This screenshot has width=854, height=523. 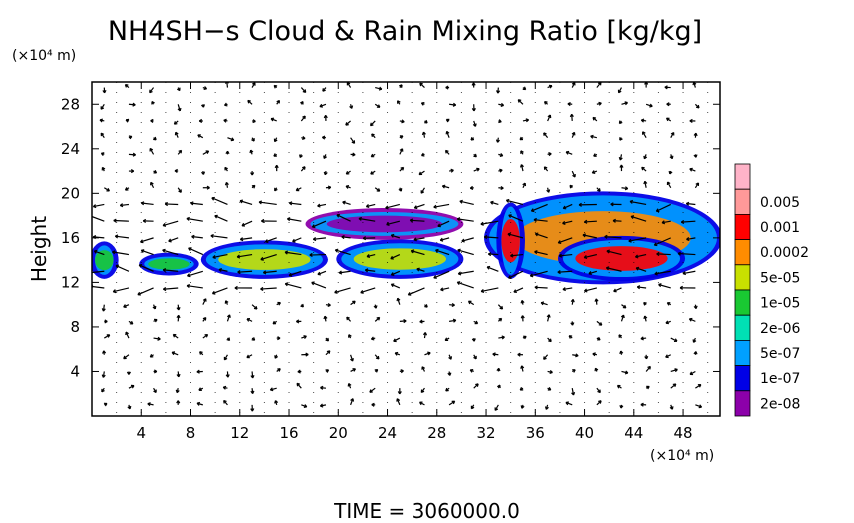 What do you see at coordinates (70, 238) in the screenshot?
I see `y-tick-label: 16` at bounding box center [70, 238].